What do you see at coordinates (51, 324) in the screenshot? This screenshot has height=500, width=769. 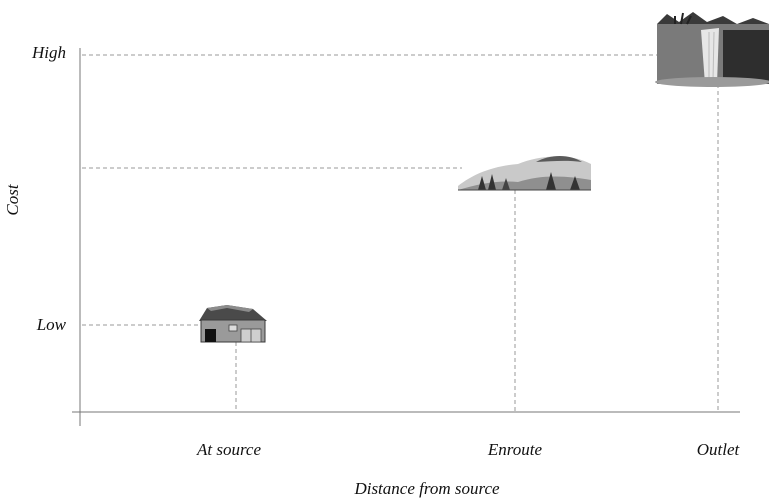 I see `y-tick-label-low: Low` at bounding box center [51, 324].